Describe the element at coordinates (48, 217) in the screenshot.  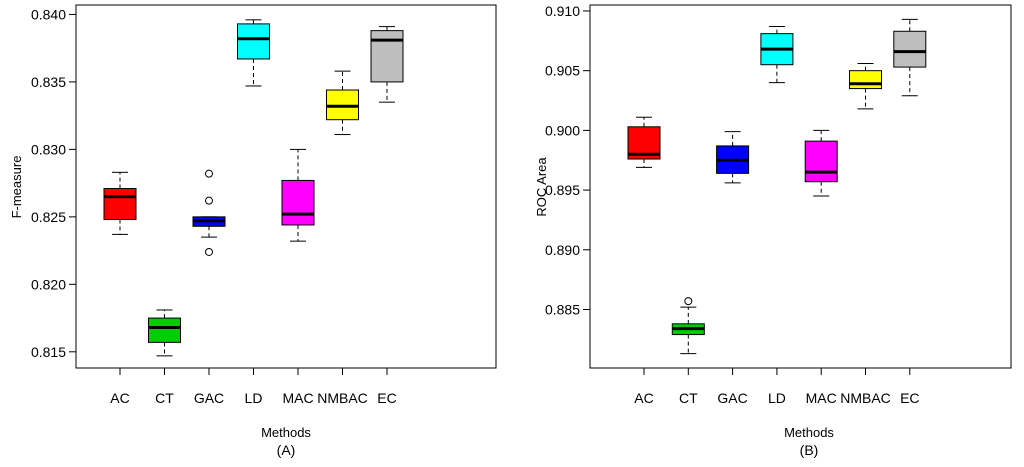
I see `y-tick-label-a: 0.825` at that location.